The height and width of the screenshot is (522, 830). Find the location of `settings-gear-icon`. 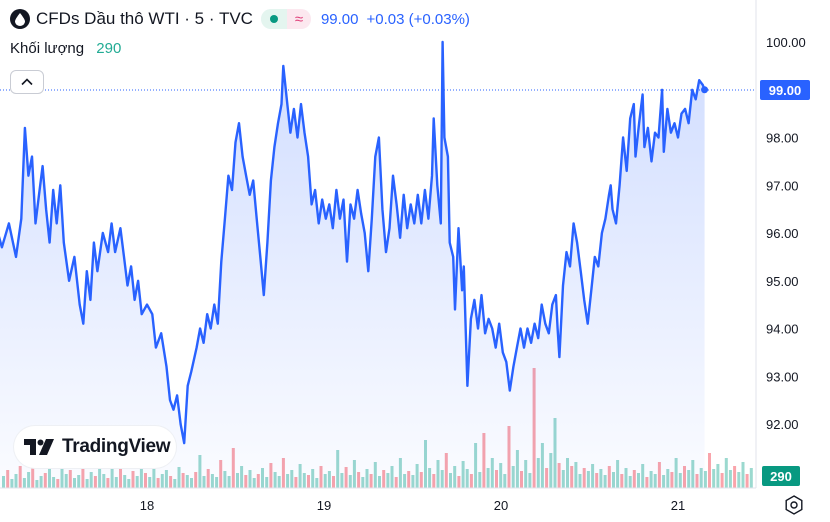

settings-gear-icon is located at coordinates (794, 505).